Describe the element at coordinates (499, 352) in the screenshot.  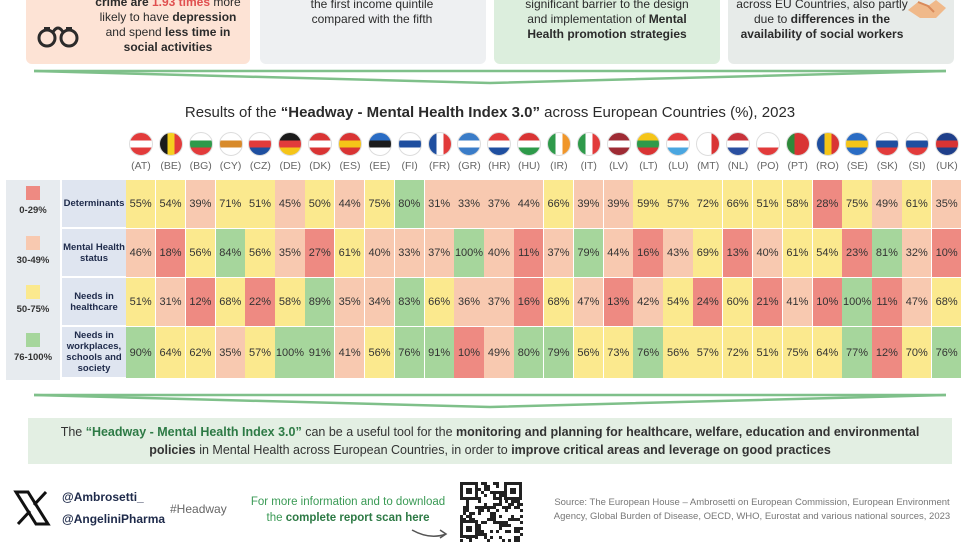
I see `table-cell: 49%` at that location.